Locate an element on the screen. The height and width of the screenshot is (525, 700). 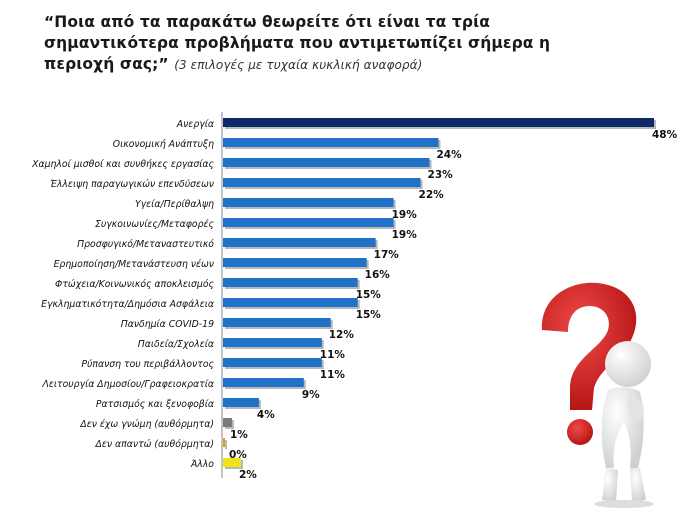
category-label: Άλλο is located at coordinates (202, 464).